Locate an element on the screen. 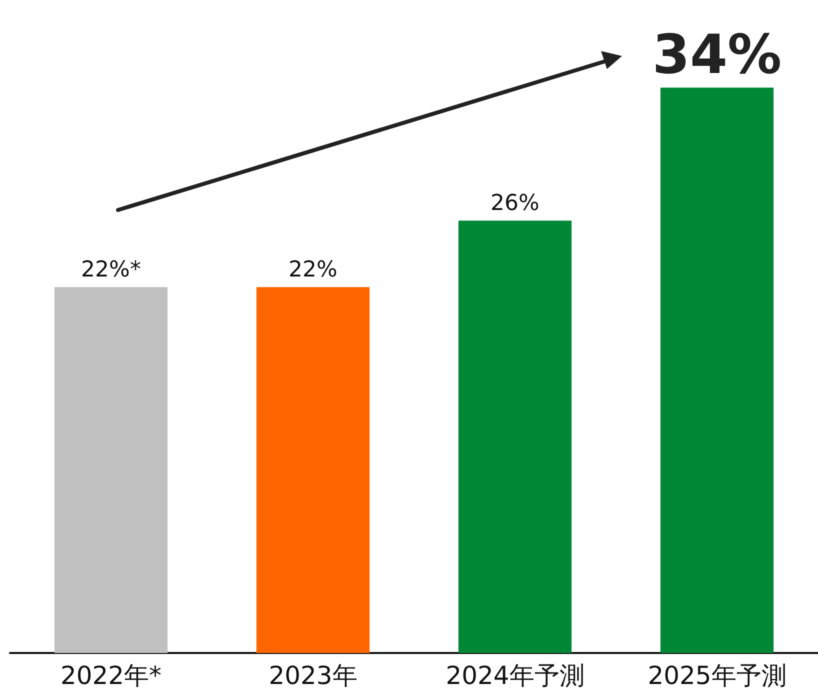 This screenshot has width=818, height=696. data-label: 34% is located at coordinates (717, 54).